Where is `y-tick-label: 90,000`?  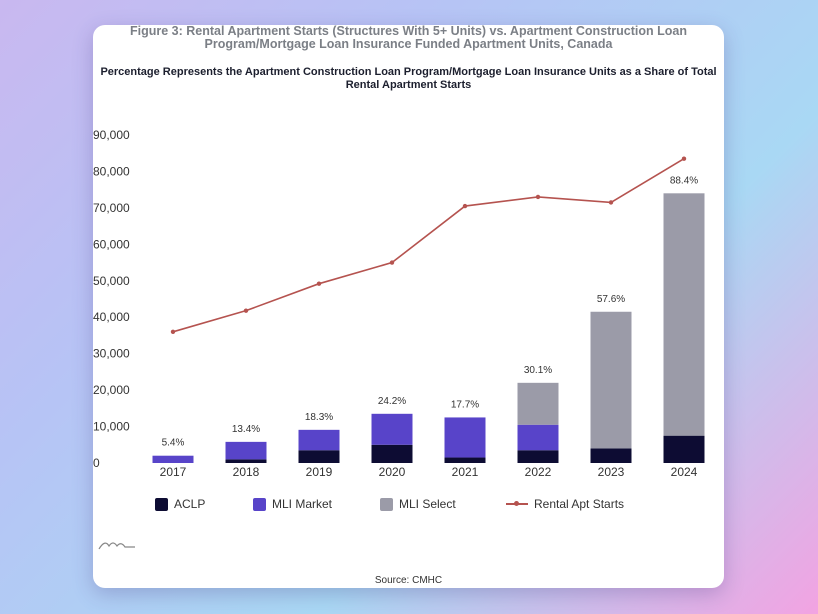 y-tick-label: 90,000 is located at coordinates (111, 135).